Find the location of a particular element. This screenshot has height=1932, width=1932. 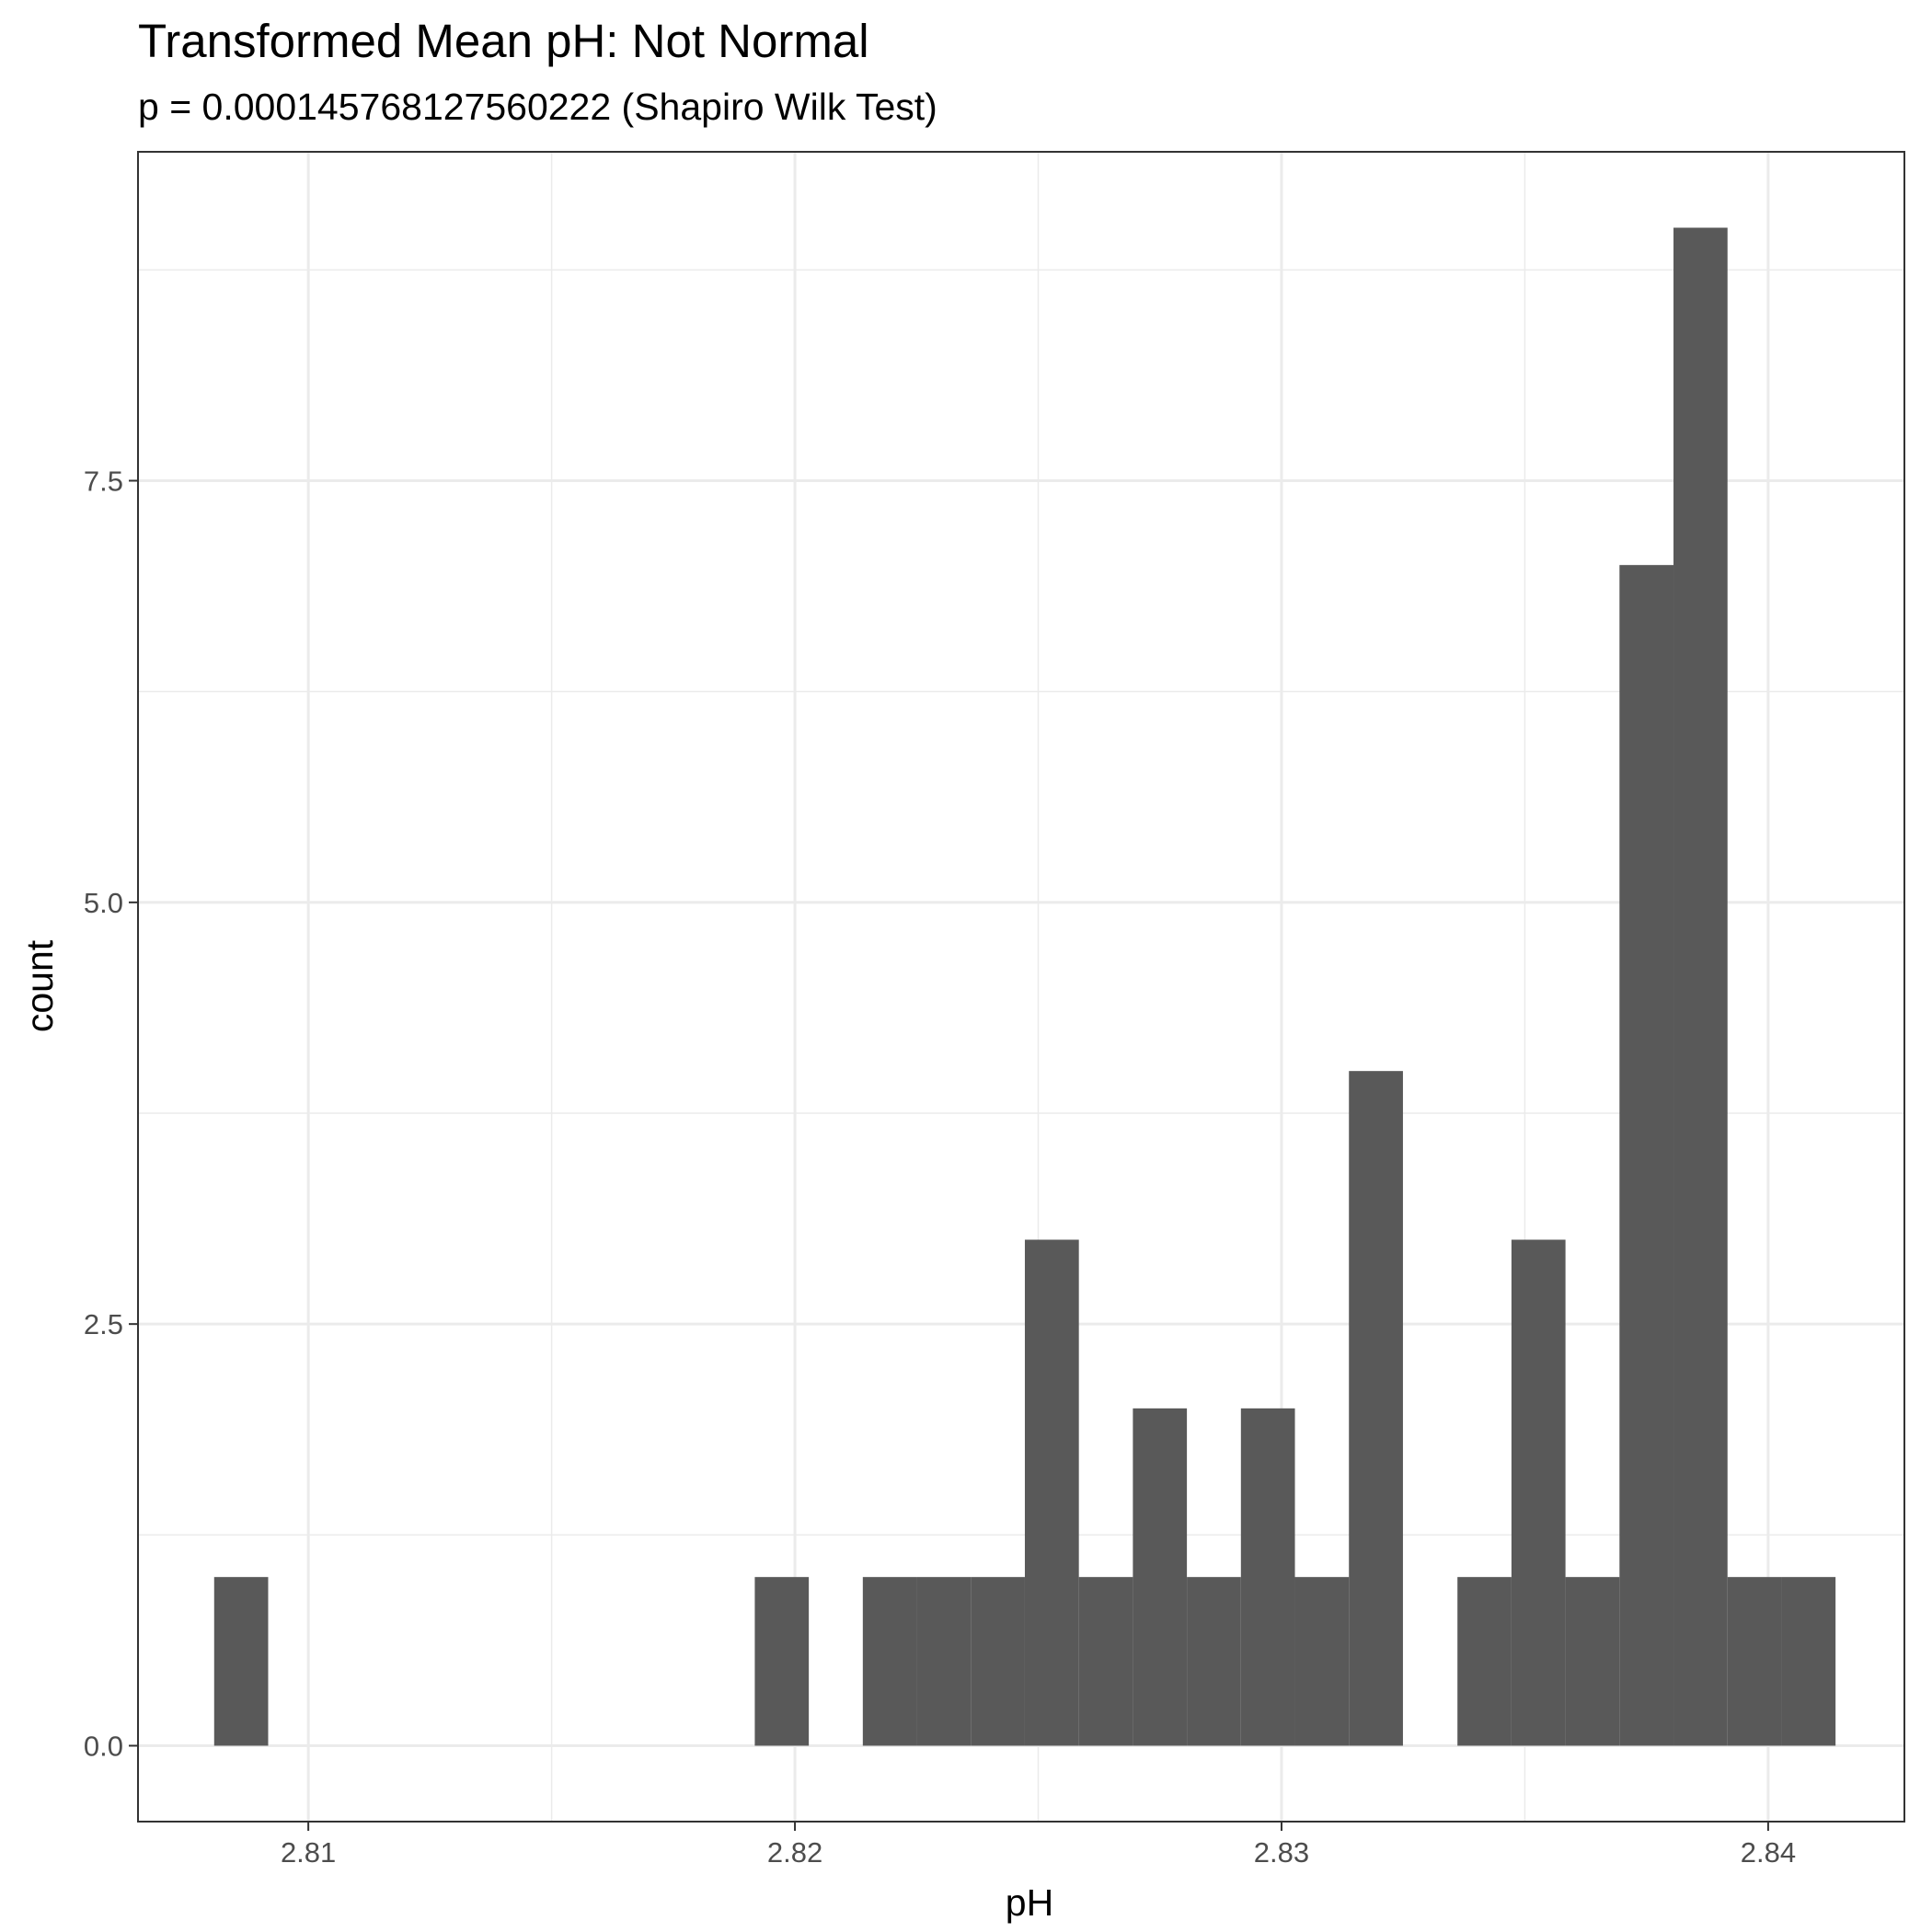

x-tick-label: 2.82 is located at coordinates (794, 1852).